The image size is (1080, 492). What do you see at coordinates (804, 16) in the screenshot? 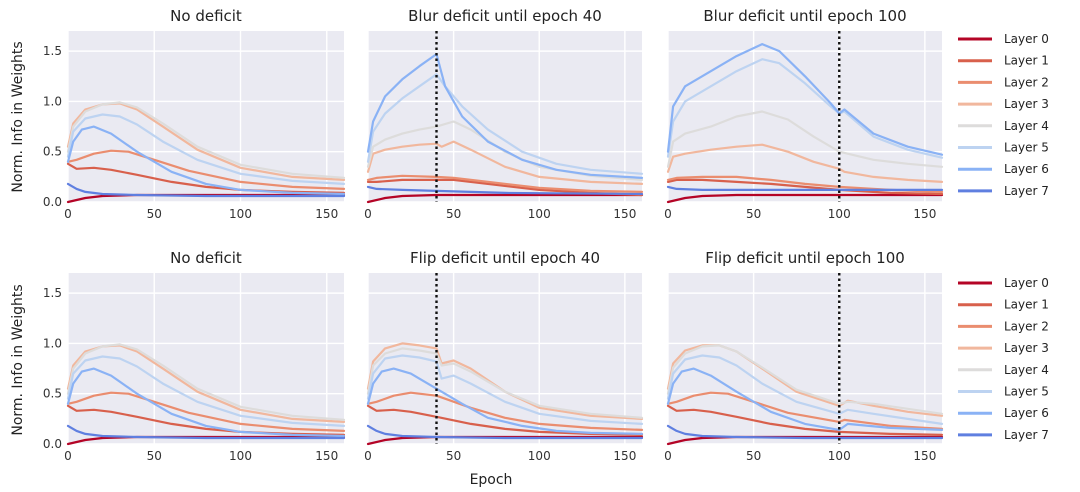
I see `panel-title: Blur deficit until epoch 100` at bounding box center [804, 16].